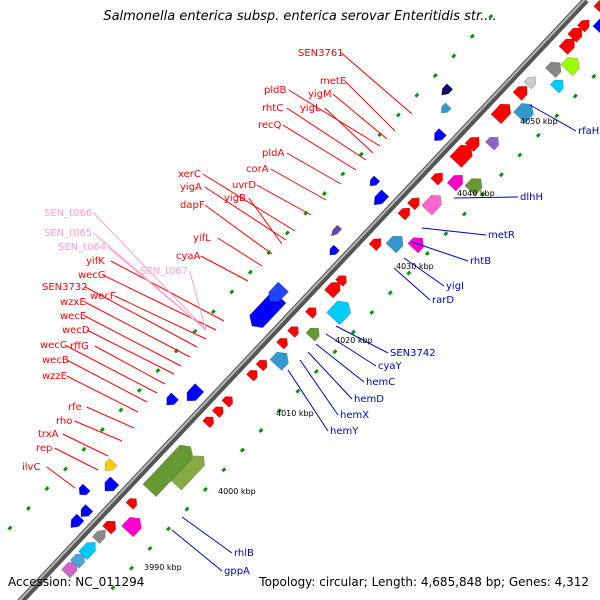 This screenshot has height=600, width=600. What do you see at coordinates (202, 238) in the screenshot?
I see `gene-label-forward: yifL` at bounding box center [202, 238].